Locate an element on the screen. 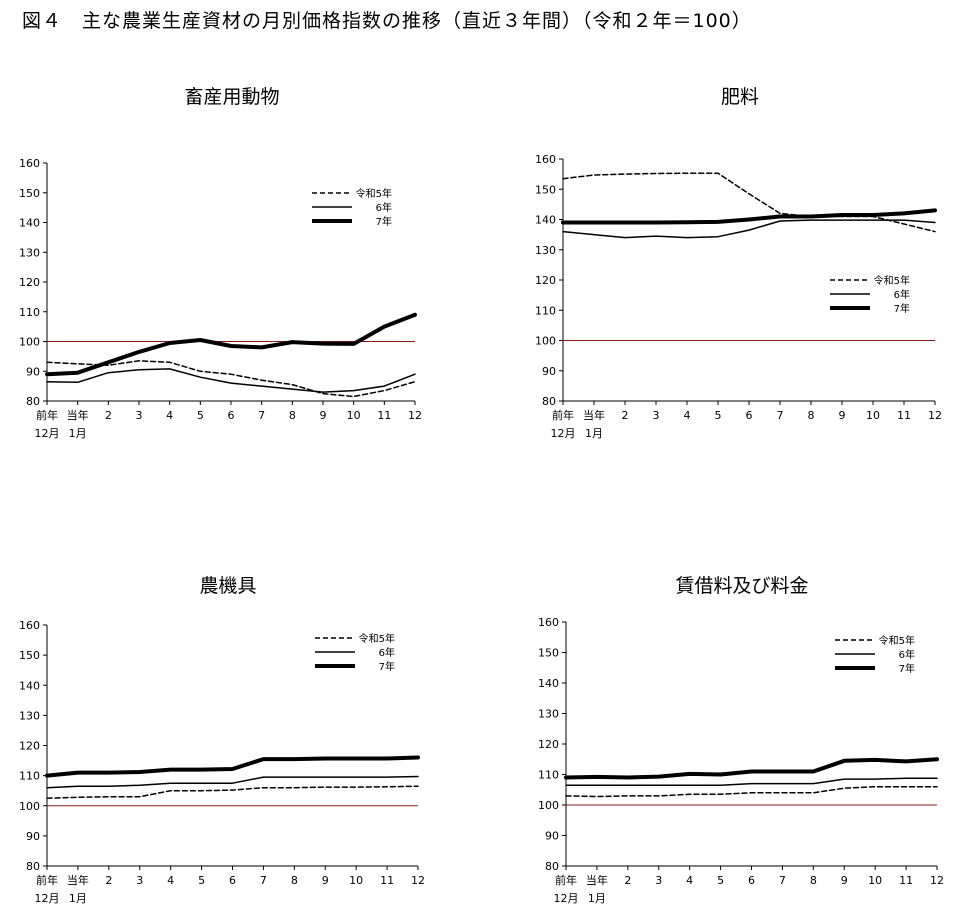 The width and height of the screenshot is (960, 911). y-tick-label: 150 is located at coordinates (29, 655).